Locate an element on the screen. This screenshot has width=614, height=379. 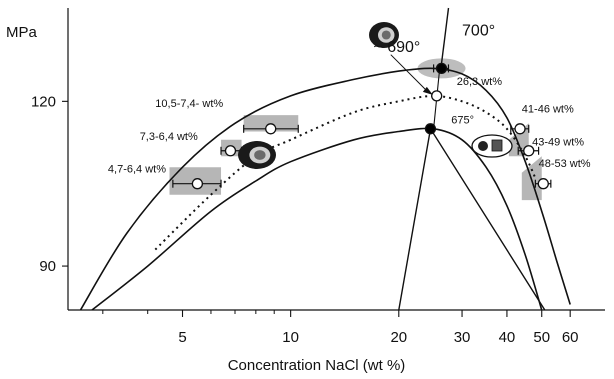
x-tick-label: 10 is located at coordinates (290, 337).